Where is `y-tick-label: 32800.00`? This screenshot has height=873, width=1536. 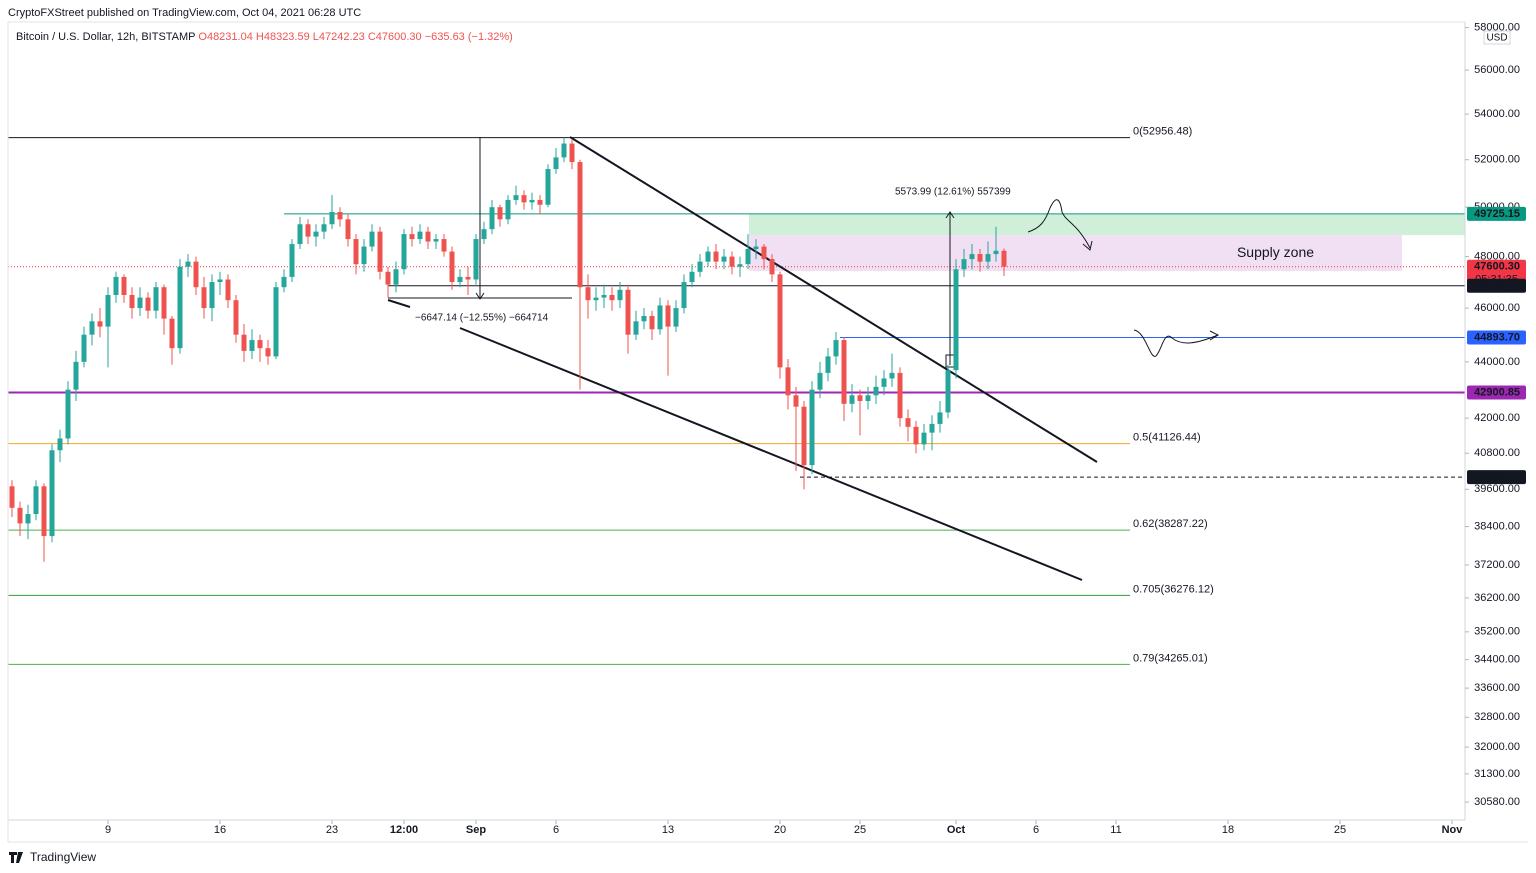 y-tick-label: 32800.00 is located at coordinates (1497, 717).